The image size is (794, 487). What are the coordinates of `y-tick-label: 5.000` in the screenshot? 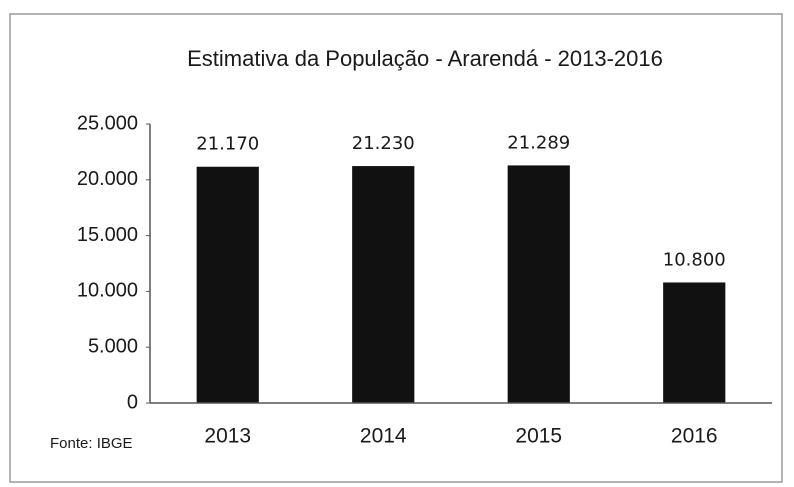 It's located at (113, 346).